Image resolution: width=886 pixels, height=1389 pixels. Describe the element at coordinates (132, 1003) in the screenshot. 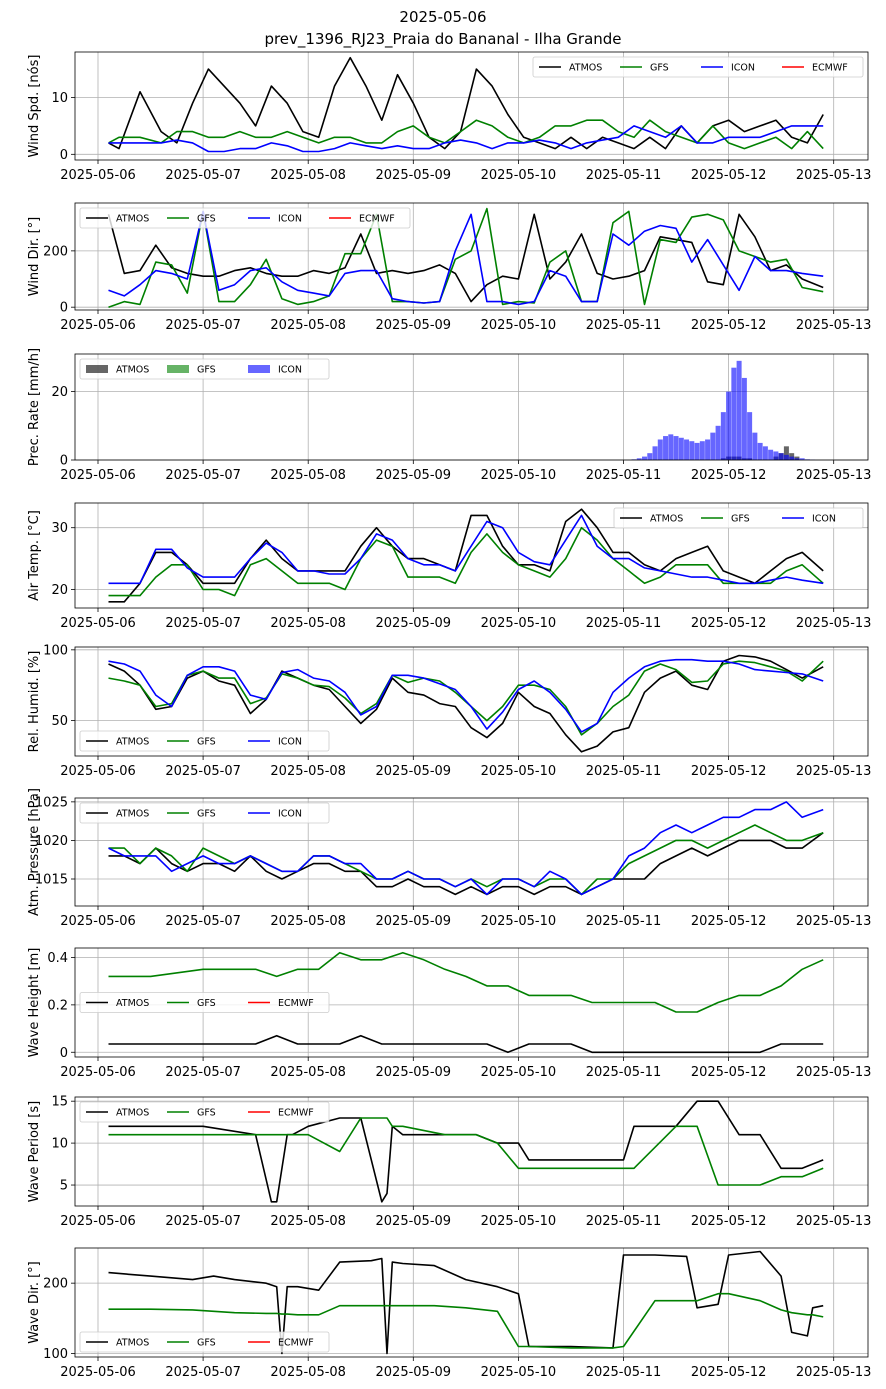

I see `legend-label-atmos: ATMOS` at that location.